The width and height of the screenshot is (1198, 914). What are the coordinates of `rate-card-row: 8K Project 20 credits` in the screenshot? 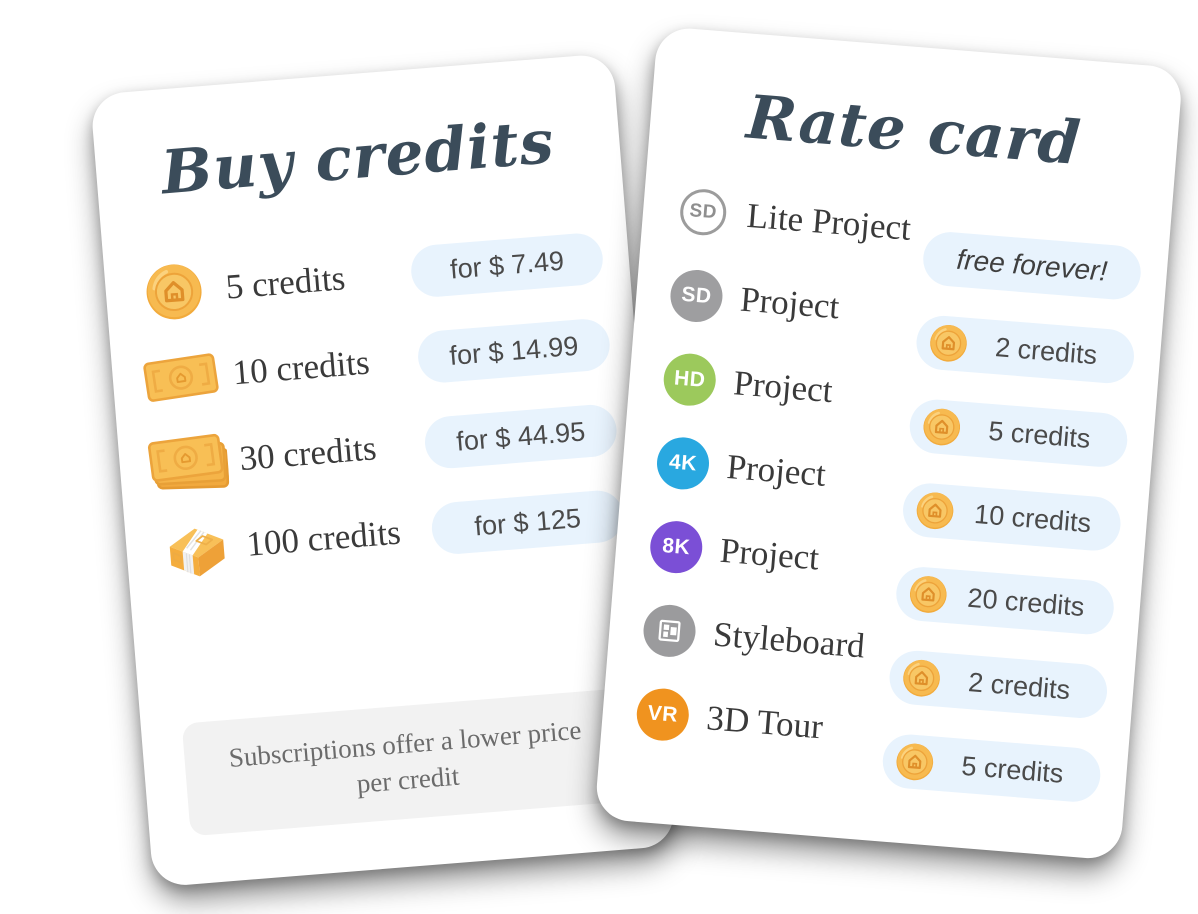 It's located at (882, 579).